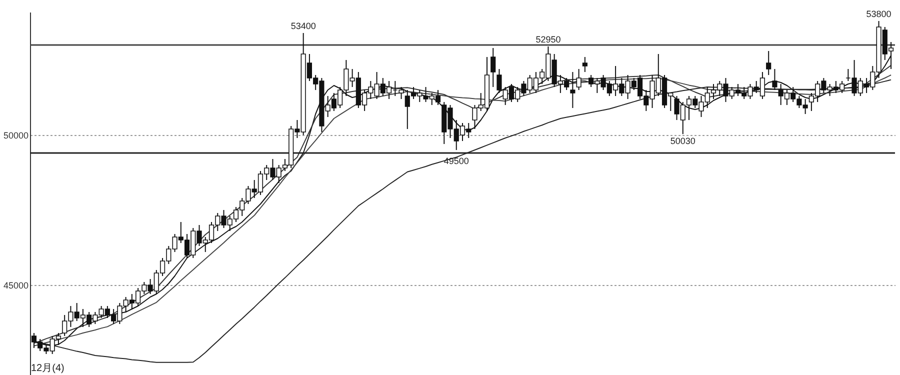  I want to click on annotation: 52950, so click(548, 39).